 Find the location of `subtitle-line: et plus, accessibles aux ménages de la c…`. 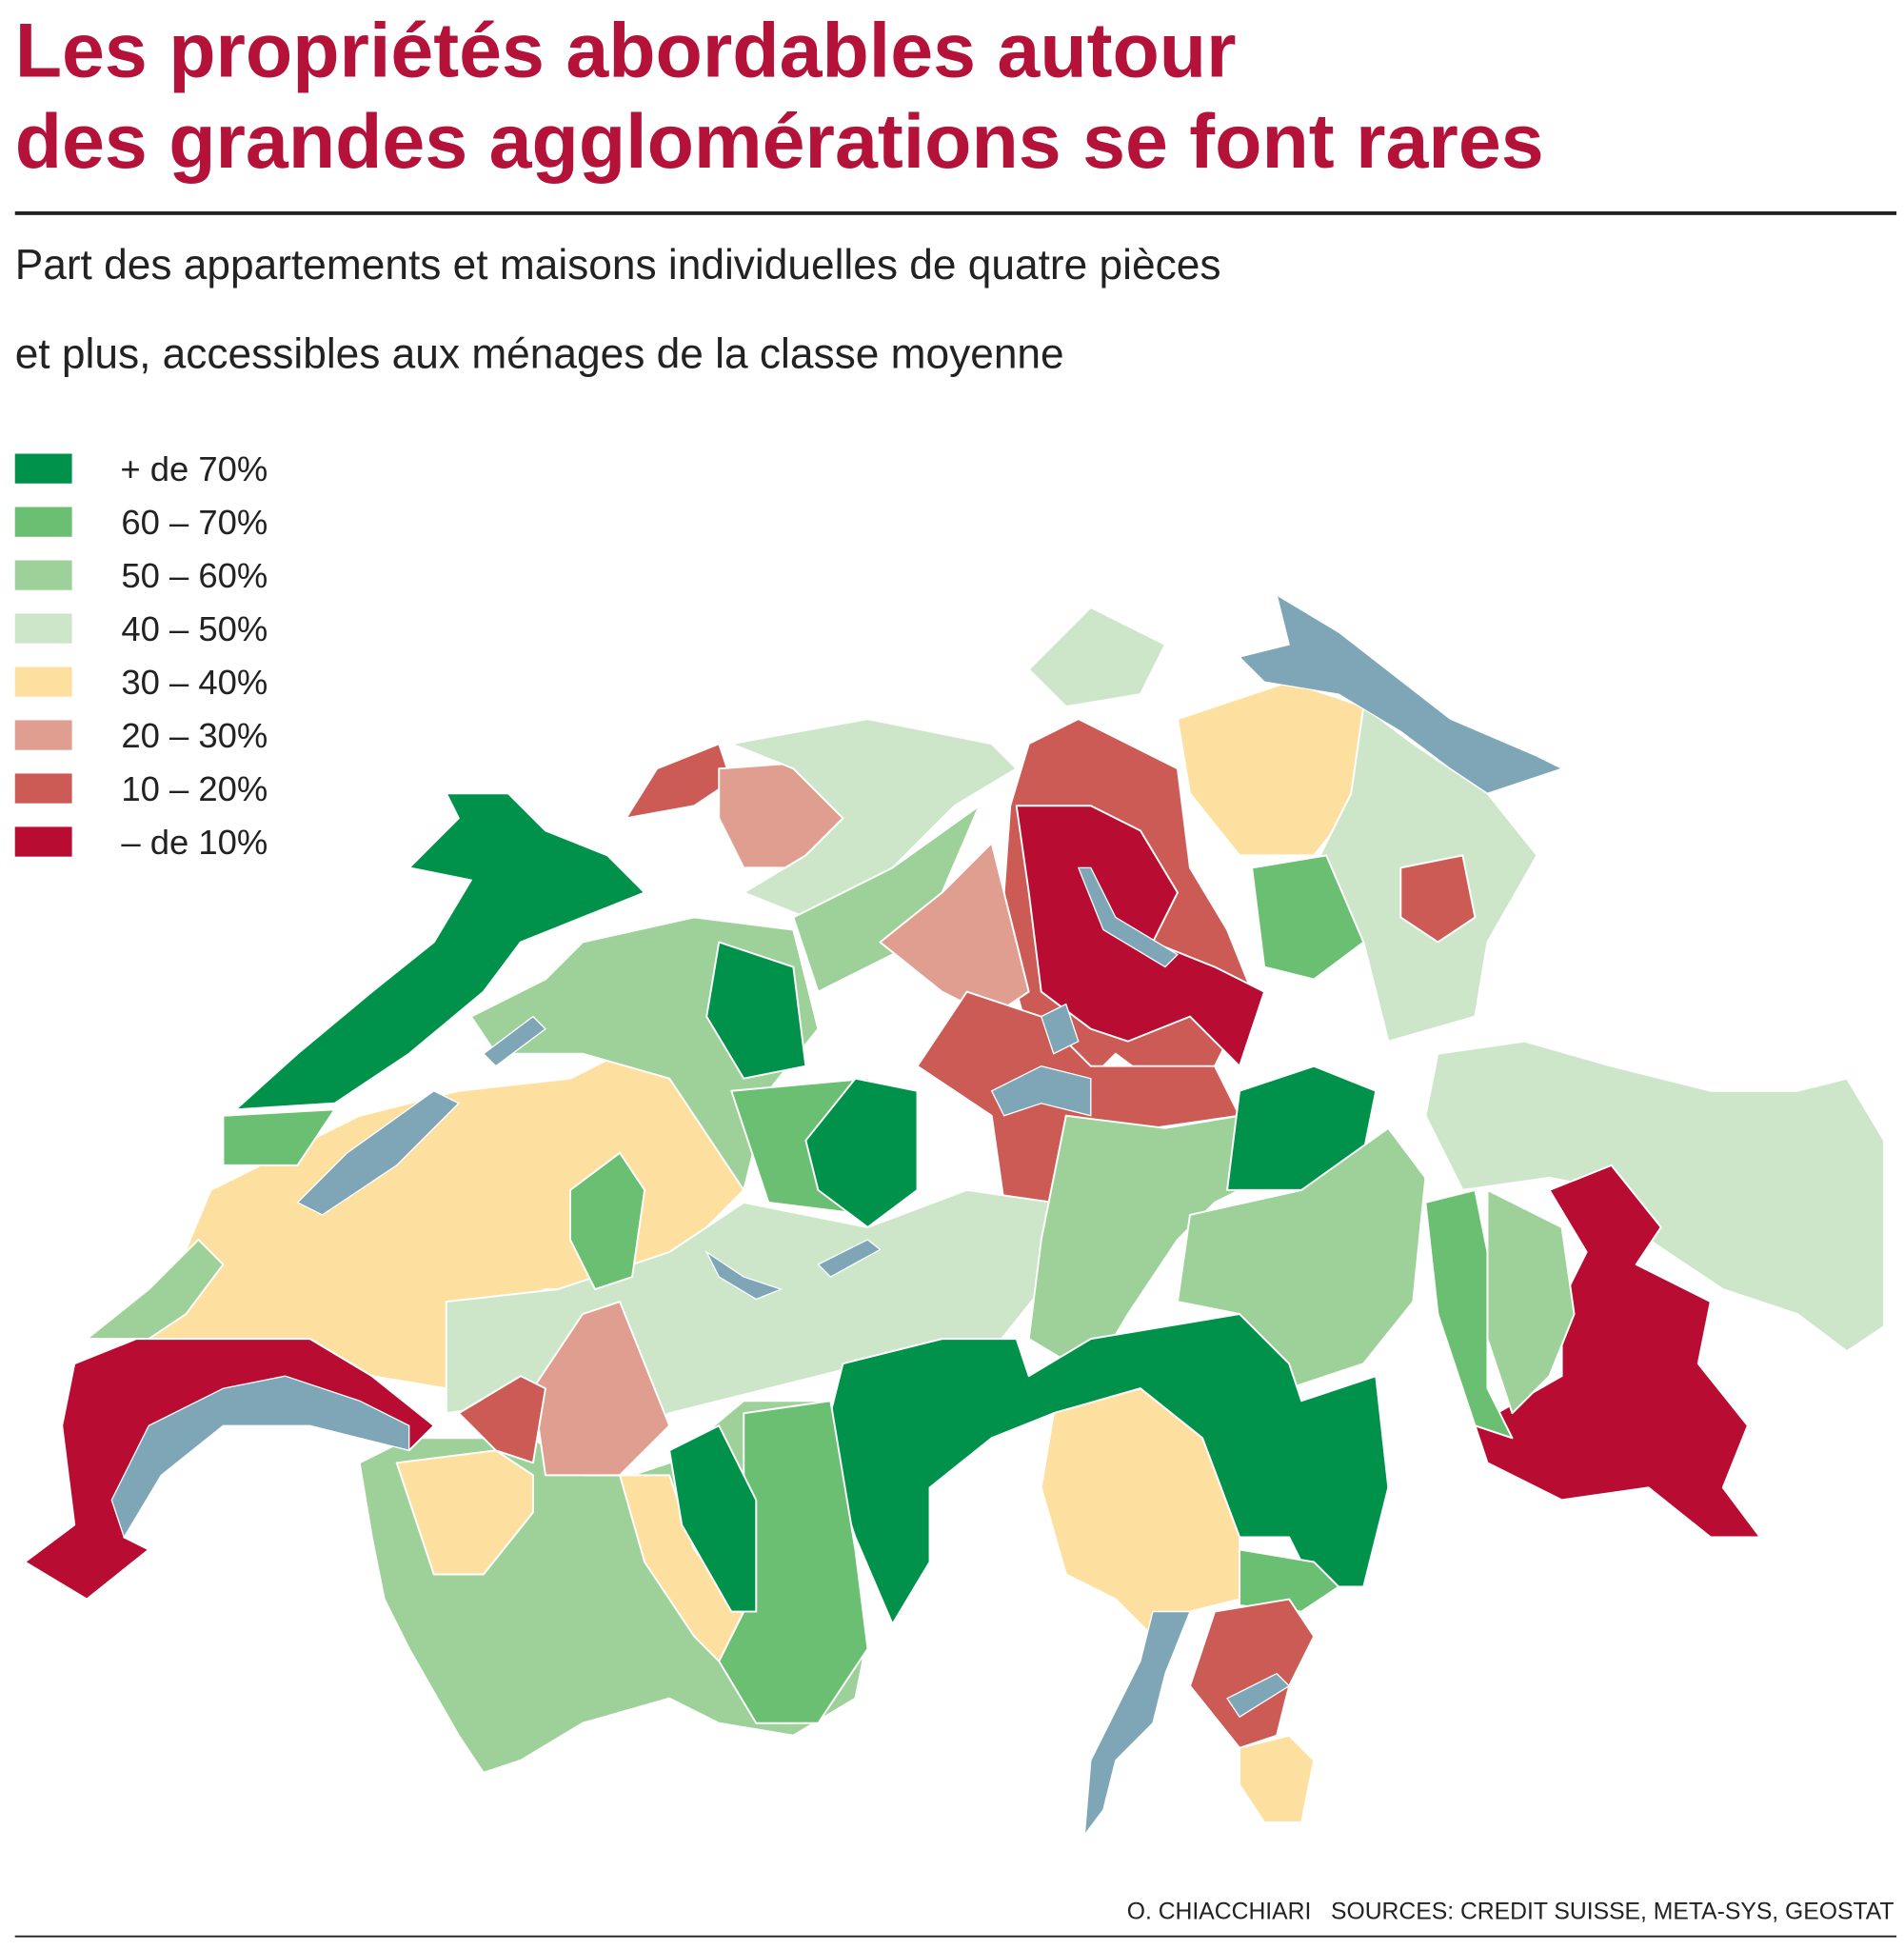

subtitle-line: et plus, accessibles aux ménages de la c… is located at coordinates (539, 354).